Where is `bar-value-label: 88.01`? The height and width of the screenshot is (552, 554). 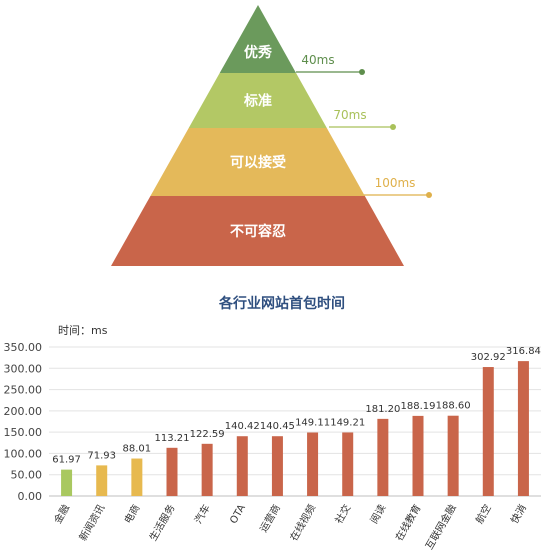
bar-value-label: 88.01 is located at coordinates (137, 449).